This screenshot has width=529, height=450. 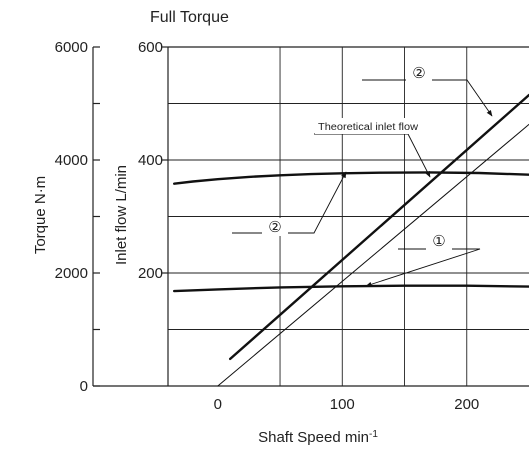 I want to click on chart-title: Full Torque, so click(x=189, y=17).